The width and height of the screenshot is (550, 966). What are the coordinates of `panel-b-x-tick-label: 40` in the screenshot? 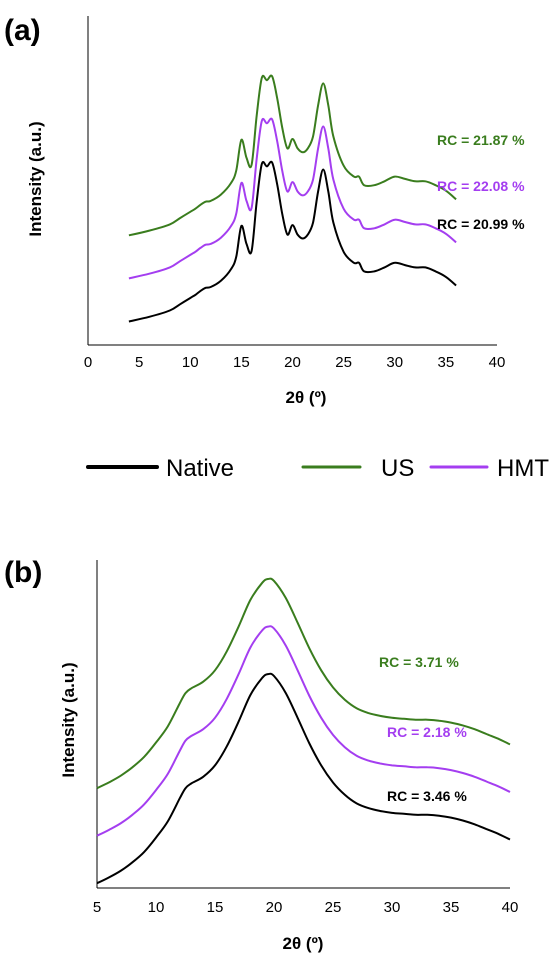 It's located at (510, 907).